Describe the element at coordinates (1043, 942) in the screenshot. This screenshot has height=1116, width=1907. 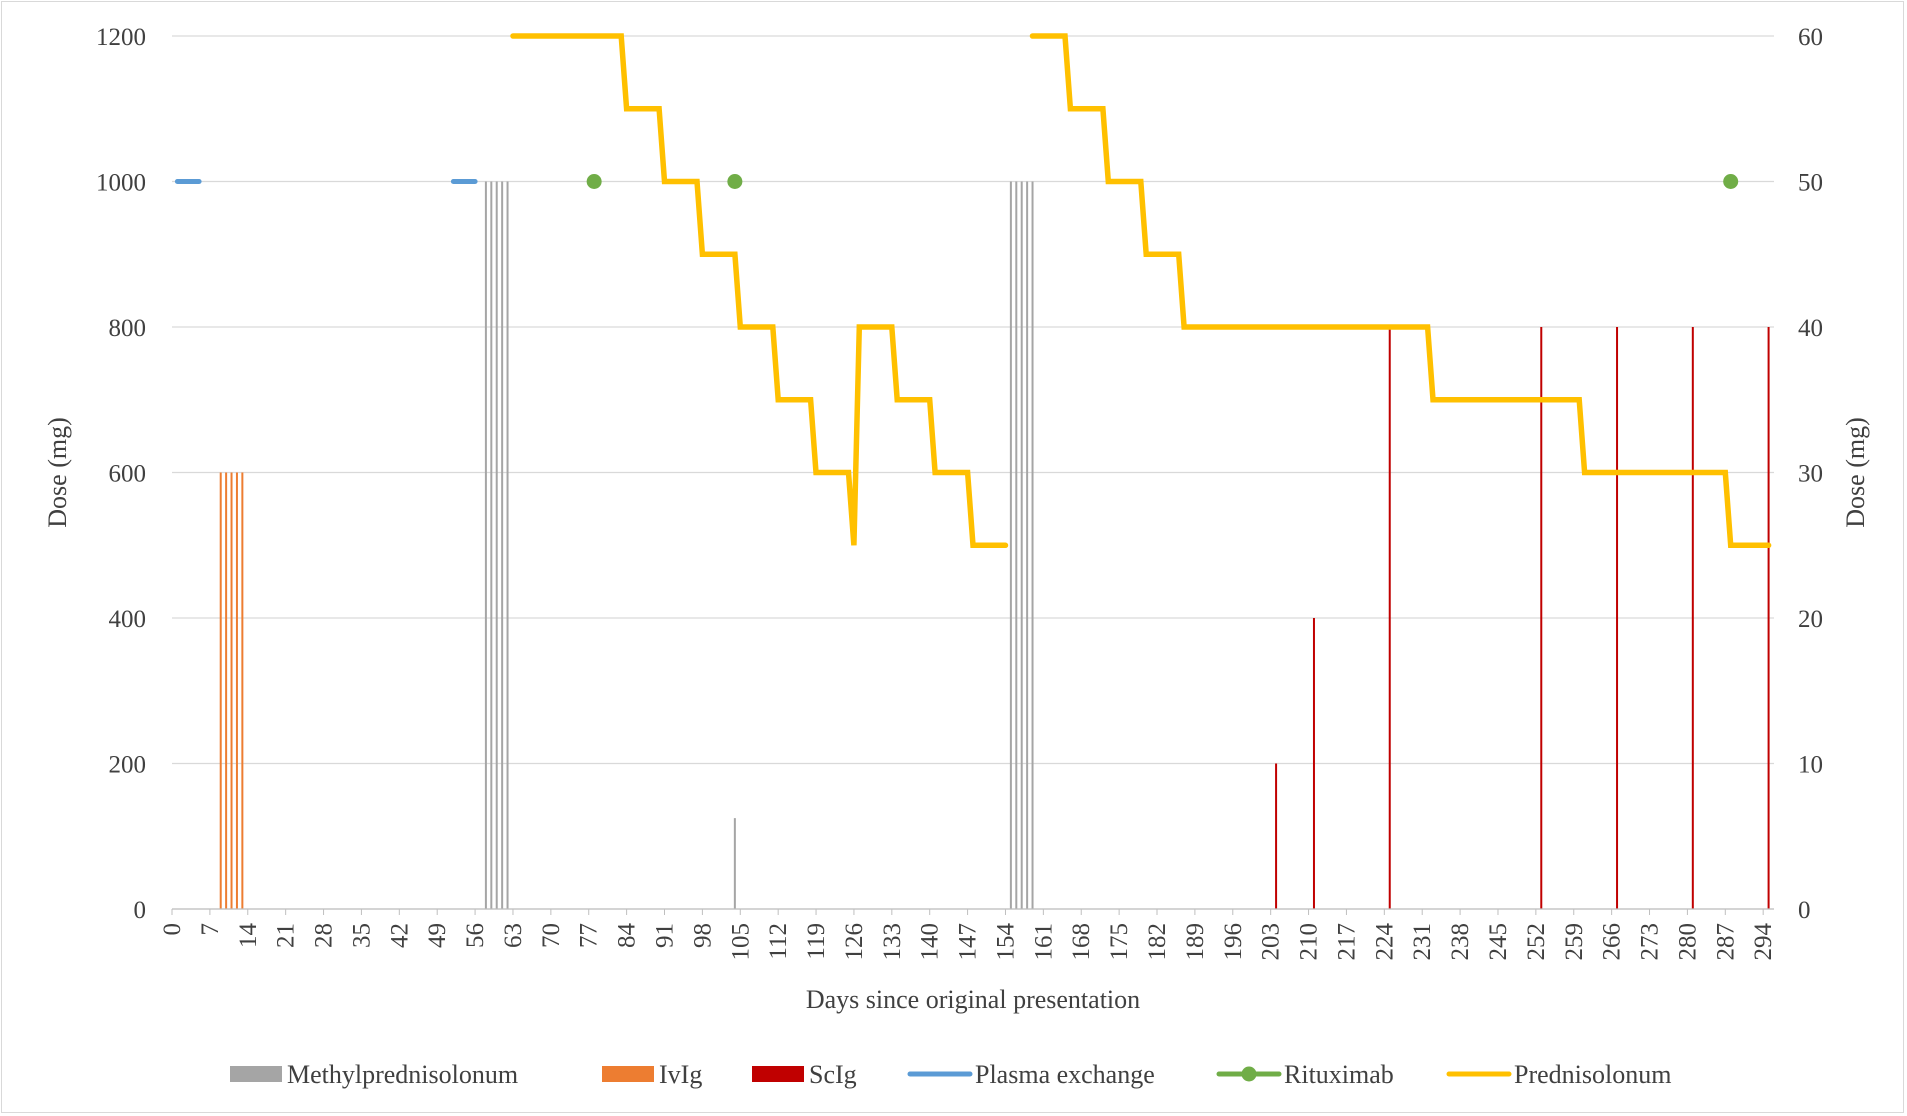
I see `x-tick-label: 161` at that location.